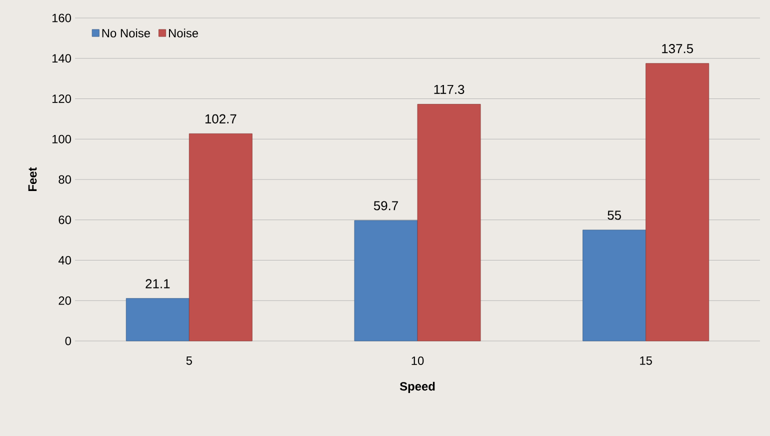 The width and height of the screenshot is (770, 436). Describe the element at coordinates (68, 341) in the screenshot. I see `y-tick-label: 0` at that location.